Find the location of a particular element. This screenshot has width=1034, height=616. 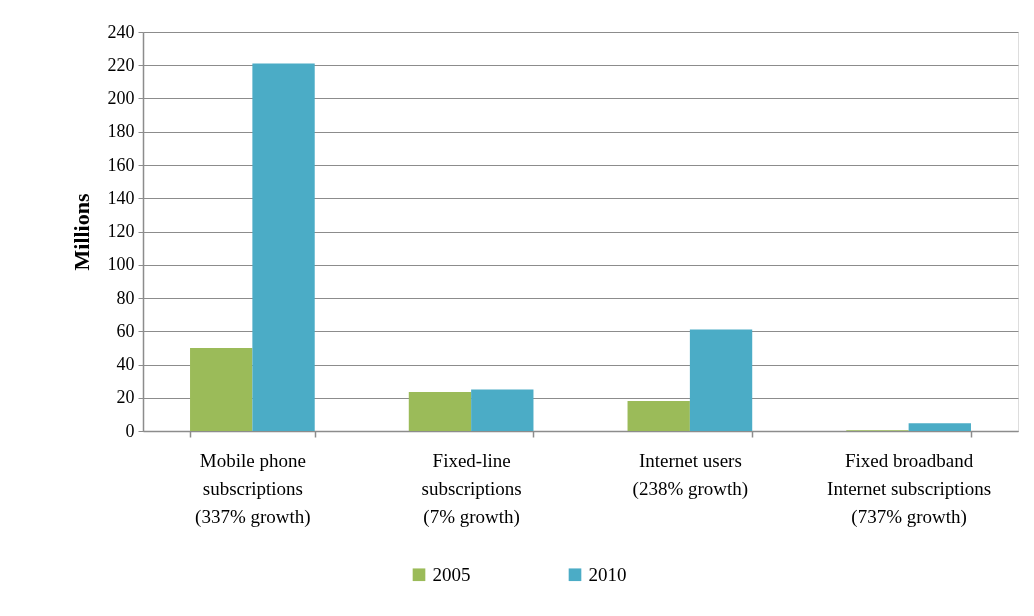

y-axis-title: Millions is located at coordinates (81, 232).